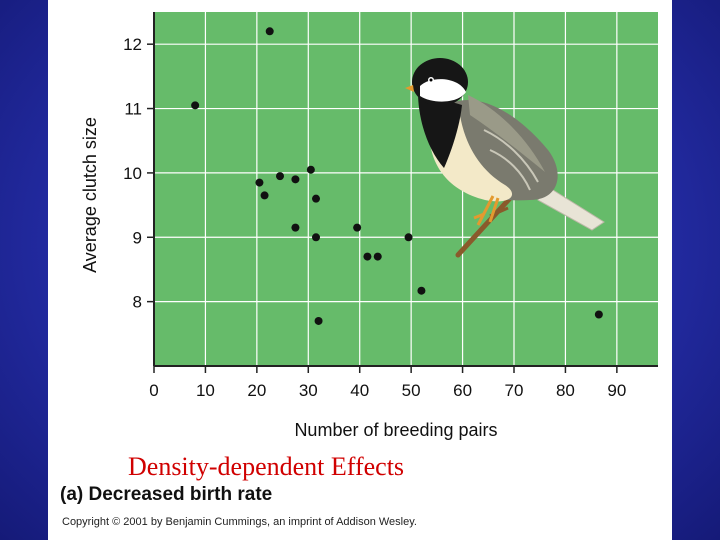 This screenshot has width=720, height=540. Describe the element at coordinates (132, 173) in the screenshot. I see `y-tick-label: 10` at that location.